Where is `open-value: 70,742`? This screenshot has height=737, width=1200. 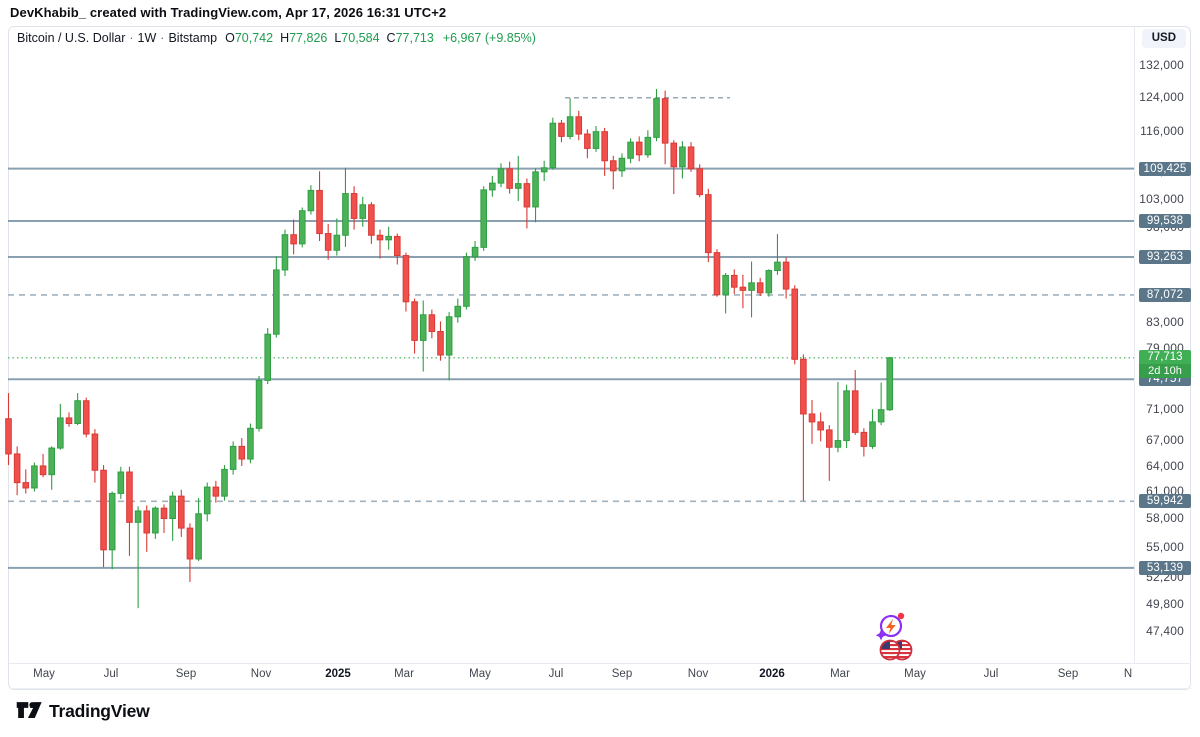
open-value: 70,742 is located at coordinates (254, 38).